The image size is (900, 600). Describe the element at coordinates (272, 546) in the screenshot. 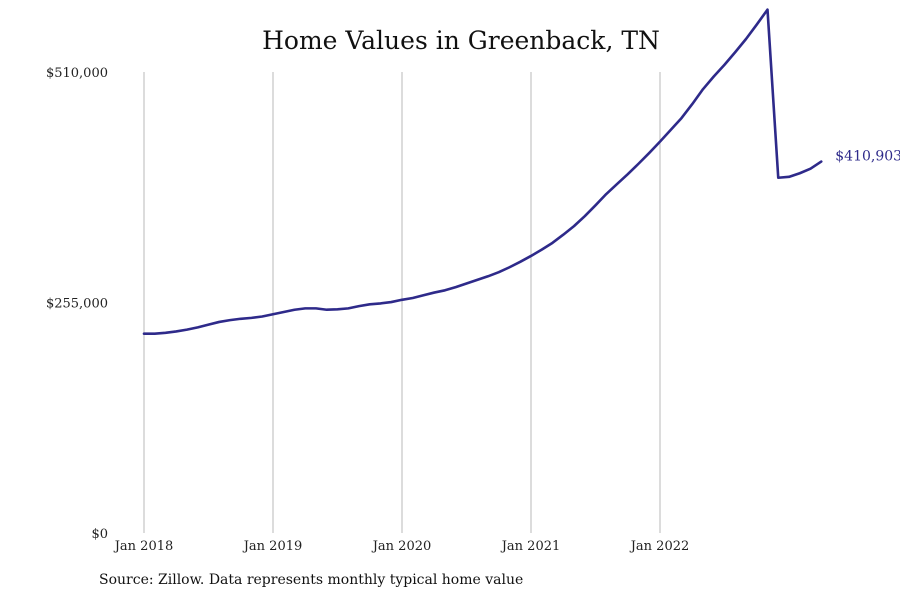

I see `x-tick-label: Jan 2019` at that location.